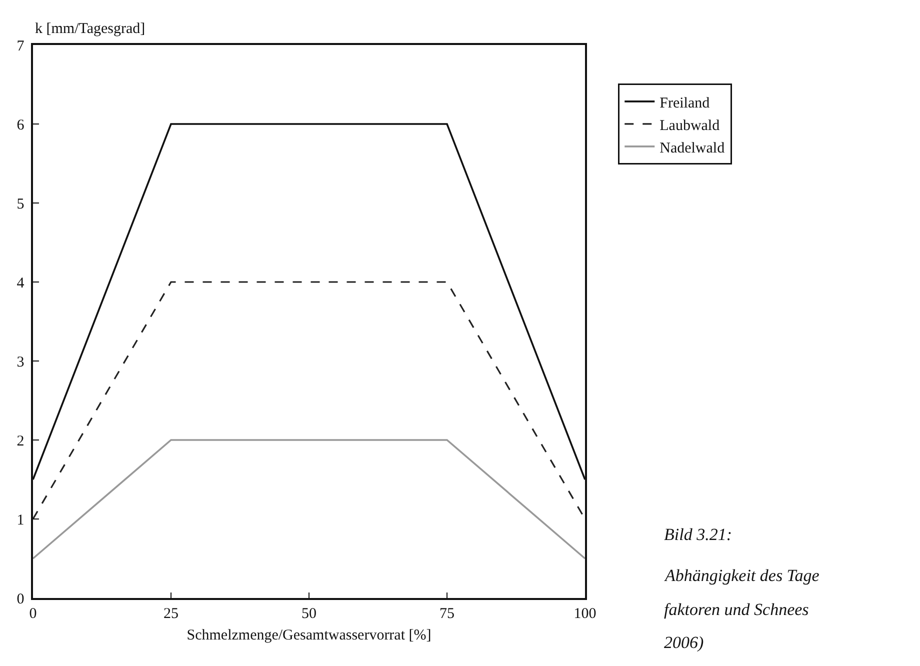  I want to click on y-tick-label: 2, so click(20, 441).